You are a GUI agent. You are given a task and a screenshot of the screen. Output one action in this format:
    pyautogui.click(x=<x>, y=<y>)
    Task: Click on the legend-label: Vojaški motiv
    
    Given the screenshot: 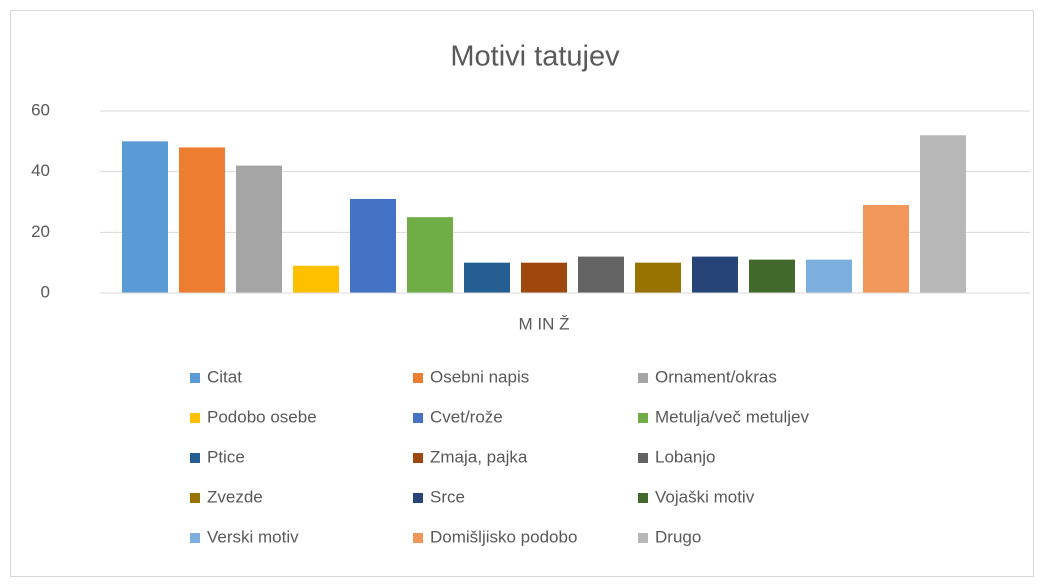 What is the action you would take?
    pyautogui.click(x=705, y=496)
    